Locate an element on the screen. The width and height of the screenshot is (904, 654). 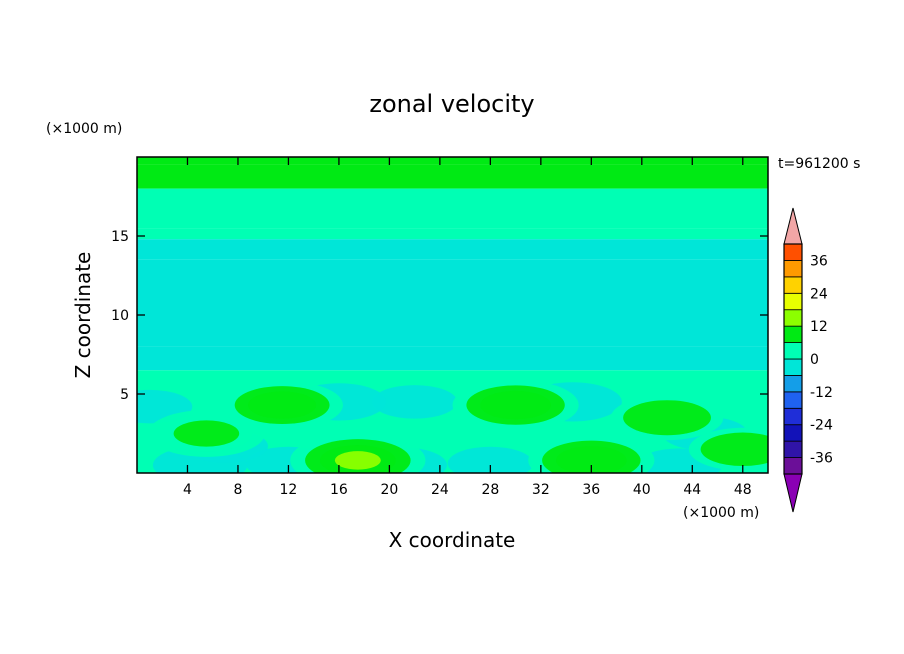
x-tick-label-10: 44 is located at coordinates (692, 490).